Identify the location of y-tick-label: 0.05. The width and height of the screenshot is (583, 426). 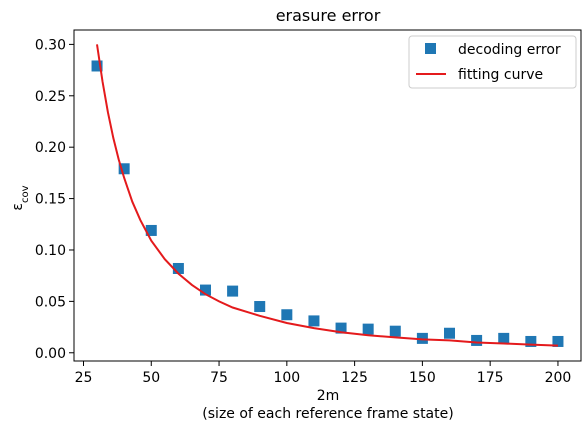
(50, 302).